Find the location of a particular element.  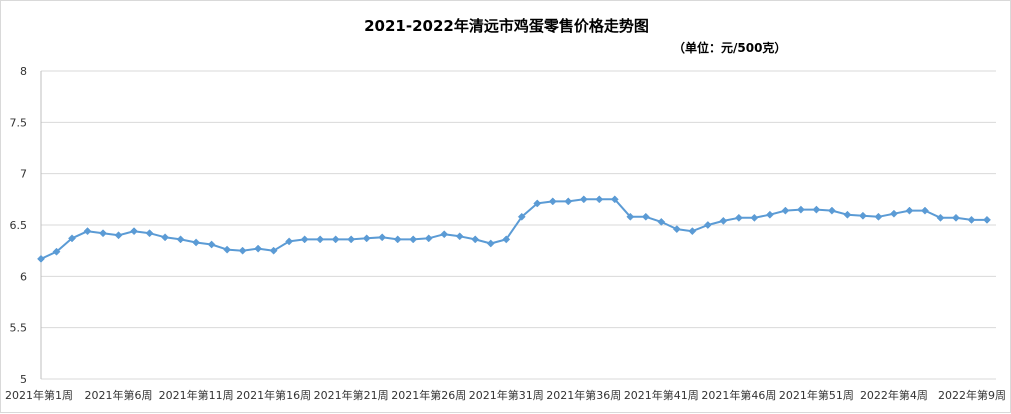

series-polyline is located at coordinates (513, 229).